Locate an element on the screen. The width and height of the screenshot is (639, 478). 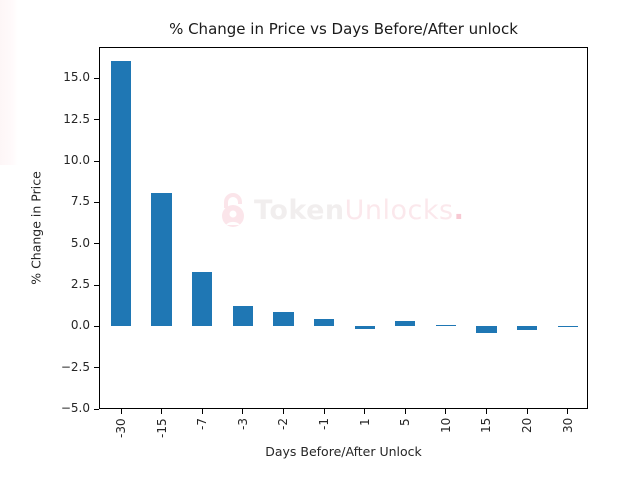
x-tick-label: 30 is located at coordinates (567, 425).